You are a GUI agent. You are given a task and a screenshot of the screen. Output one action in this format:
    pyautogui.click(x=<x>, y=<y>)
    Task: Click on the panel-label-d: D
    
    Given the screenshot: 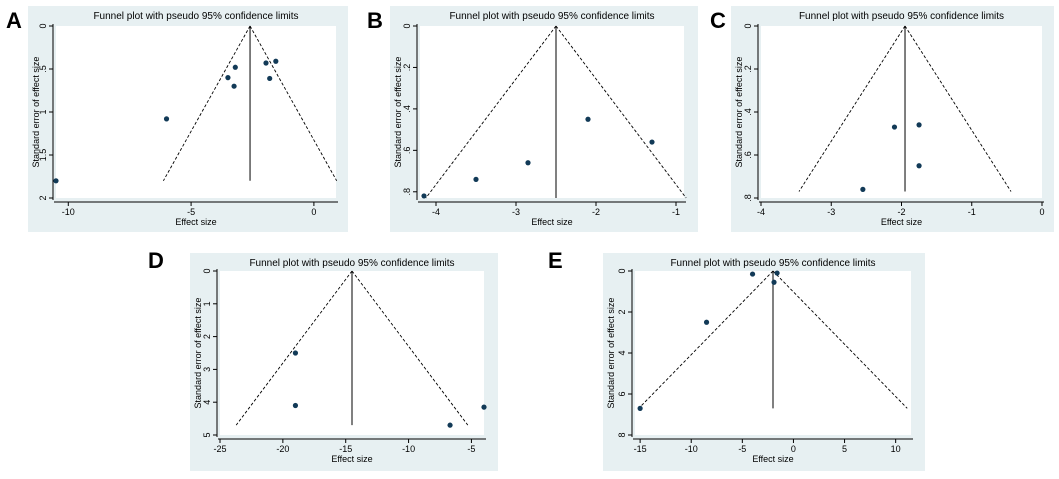 What is the action you would take?
    pyautogui.click(x=156, y=260)
    